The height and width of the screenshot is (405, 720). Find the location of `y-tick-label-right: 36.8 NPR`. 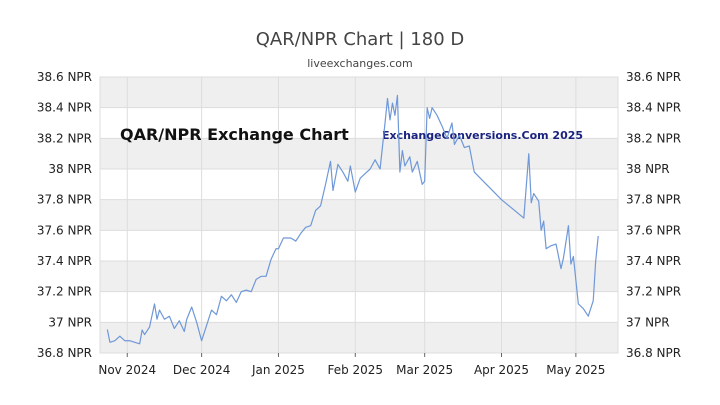

y-tick-label-right: 36.8 NPR is located at coordinates (653, 353).